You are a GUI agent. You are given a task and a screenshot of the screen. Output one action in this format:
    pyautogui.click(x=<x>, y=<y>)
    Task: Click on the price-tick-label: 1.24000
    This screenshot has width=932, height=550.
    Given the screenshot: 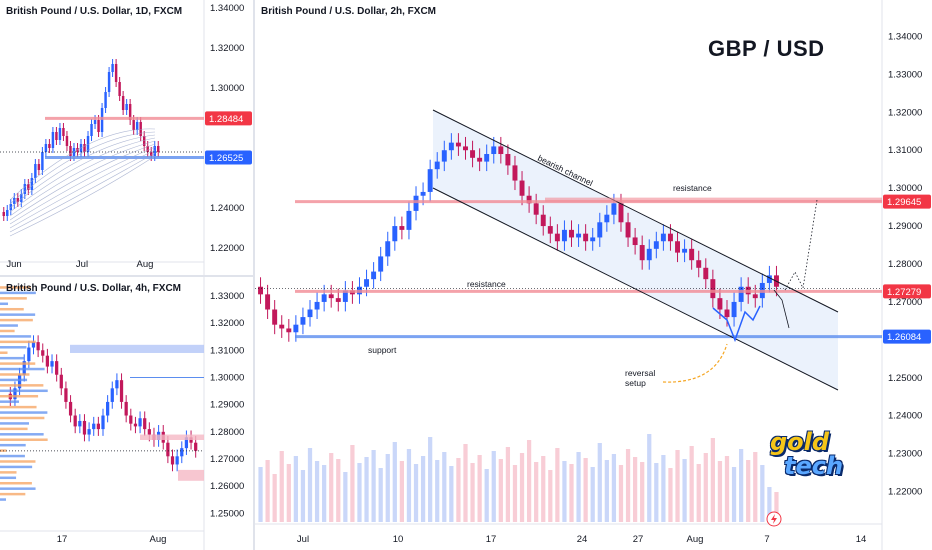 What is the action you would take?
    pyautogui.click(x=905, y=416)
    